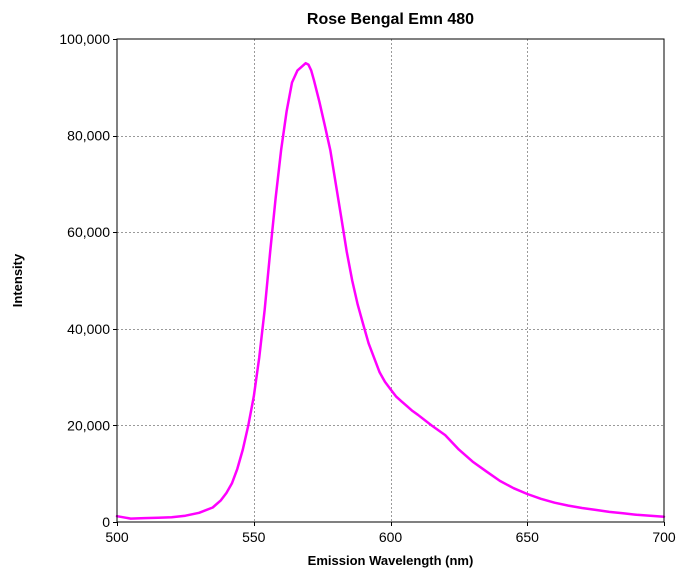 This screenshot has height=574, width=681. I want to click on y-tick-label: 40,000, so click(88, 329).